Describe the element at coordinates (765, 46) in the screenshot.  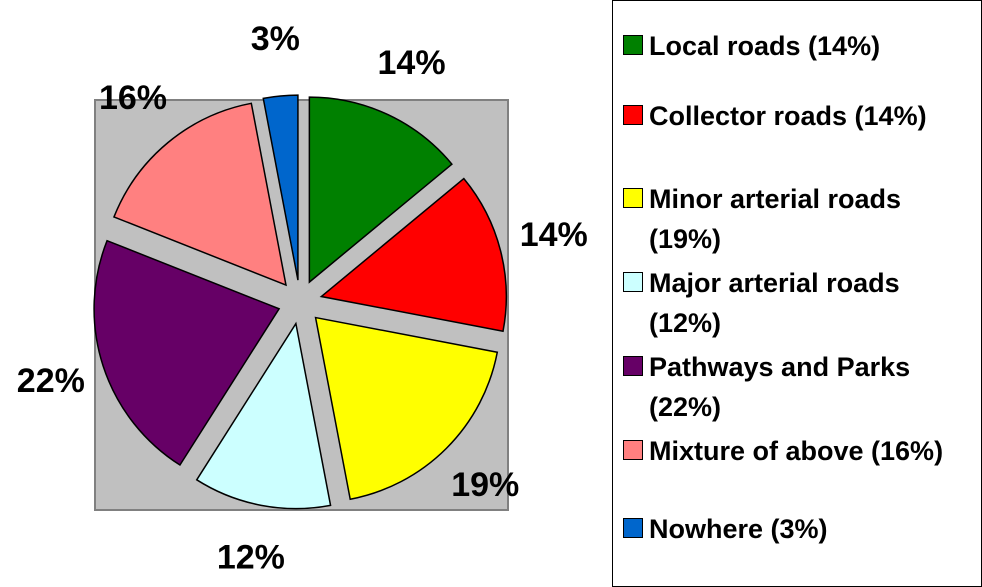
I see `legend-label: Local roads (14%)` at that location.